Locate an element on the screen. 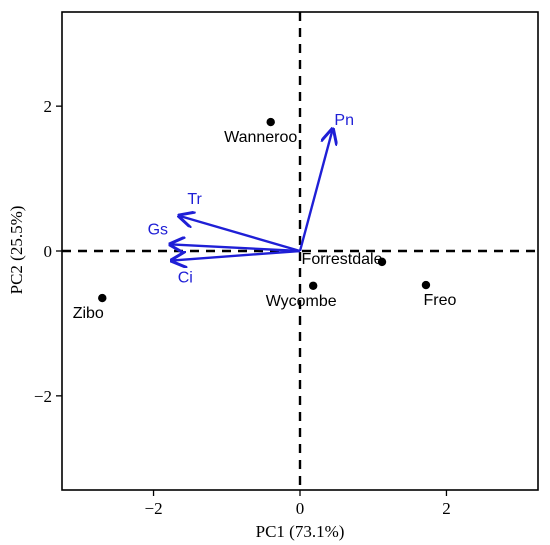 The height and width of the screenshot is (545, 550). vector-arrow-tr is located at coordinates (241, 234).